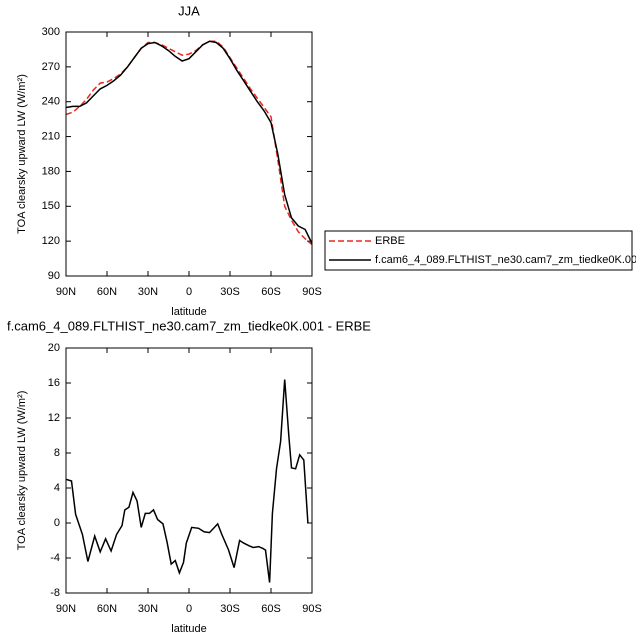  What do you see at coordinates (57, 488) in the screenshot?
I see `y-tick-label: 4` at bounding box center [57, 488].